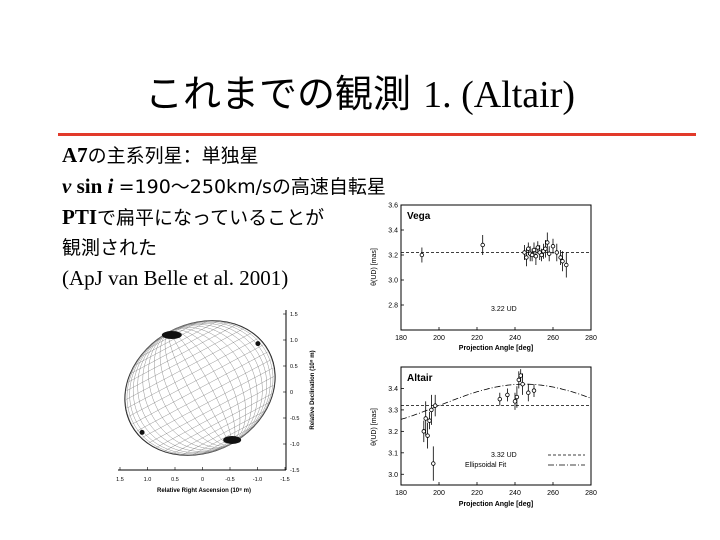 The height and width of the screenshot is (540, 720). I want to click on line-vsini: v sin i =190〜250km/sの高速自転星, so click(224, 186).